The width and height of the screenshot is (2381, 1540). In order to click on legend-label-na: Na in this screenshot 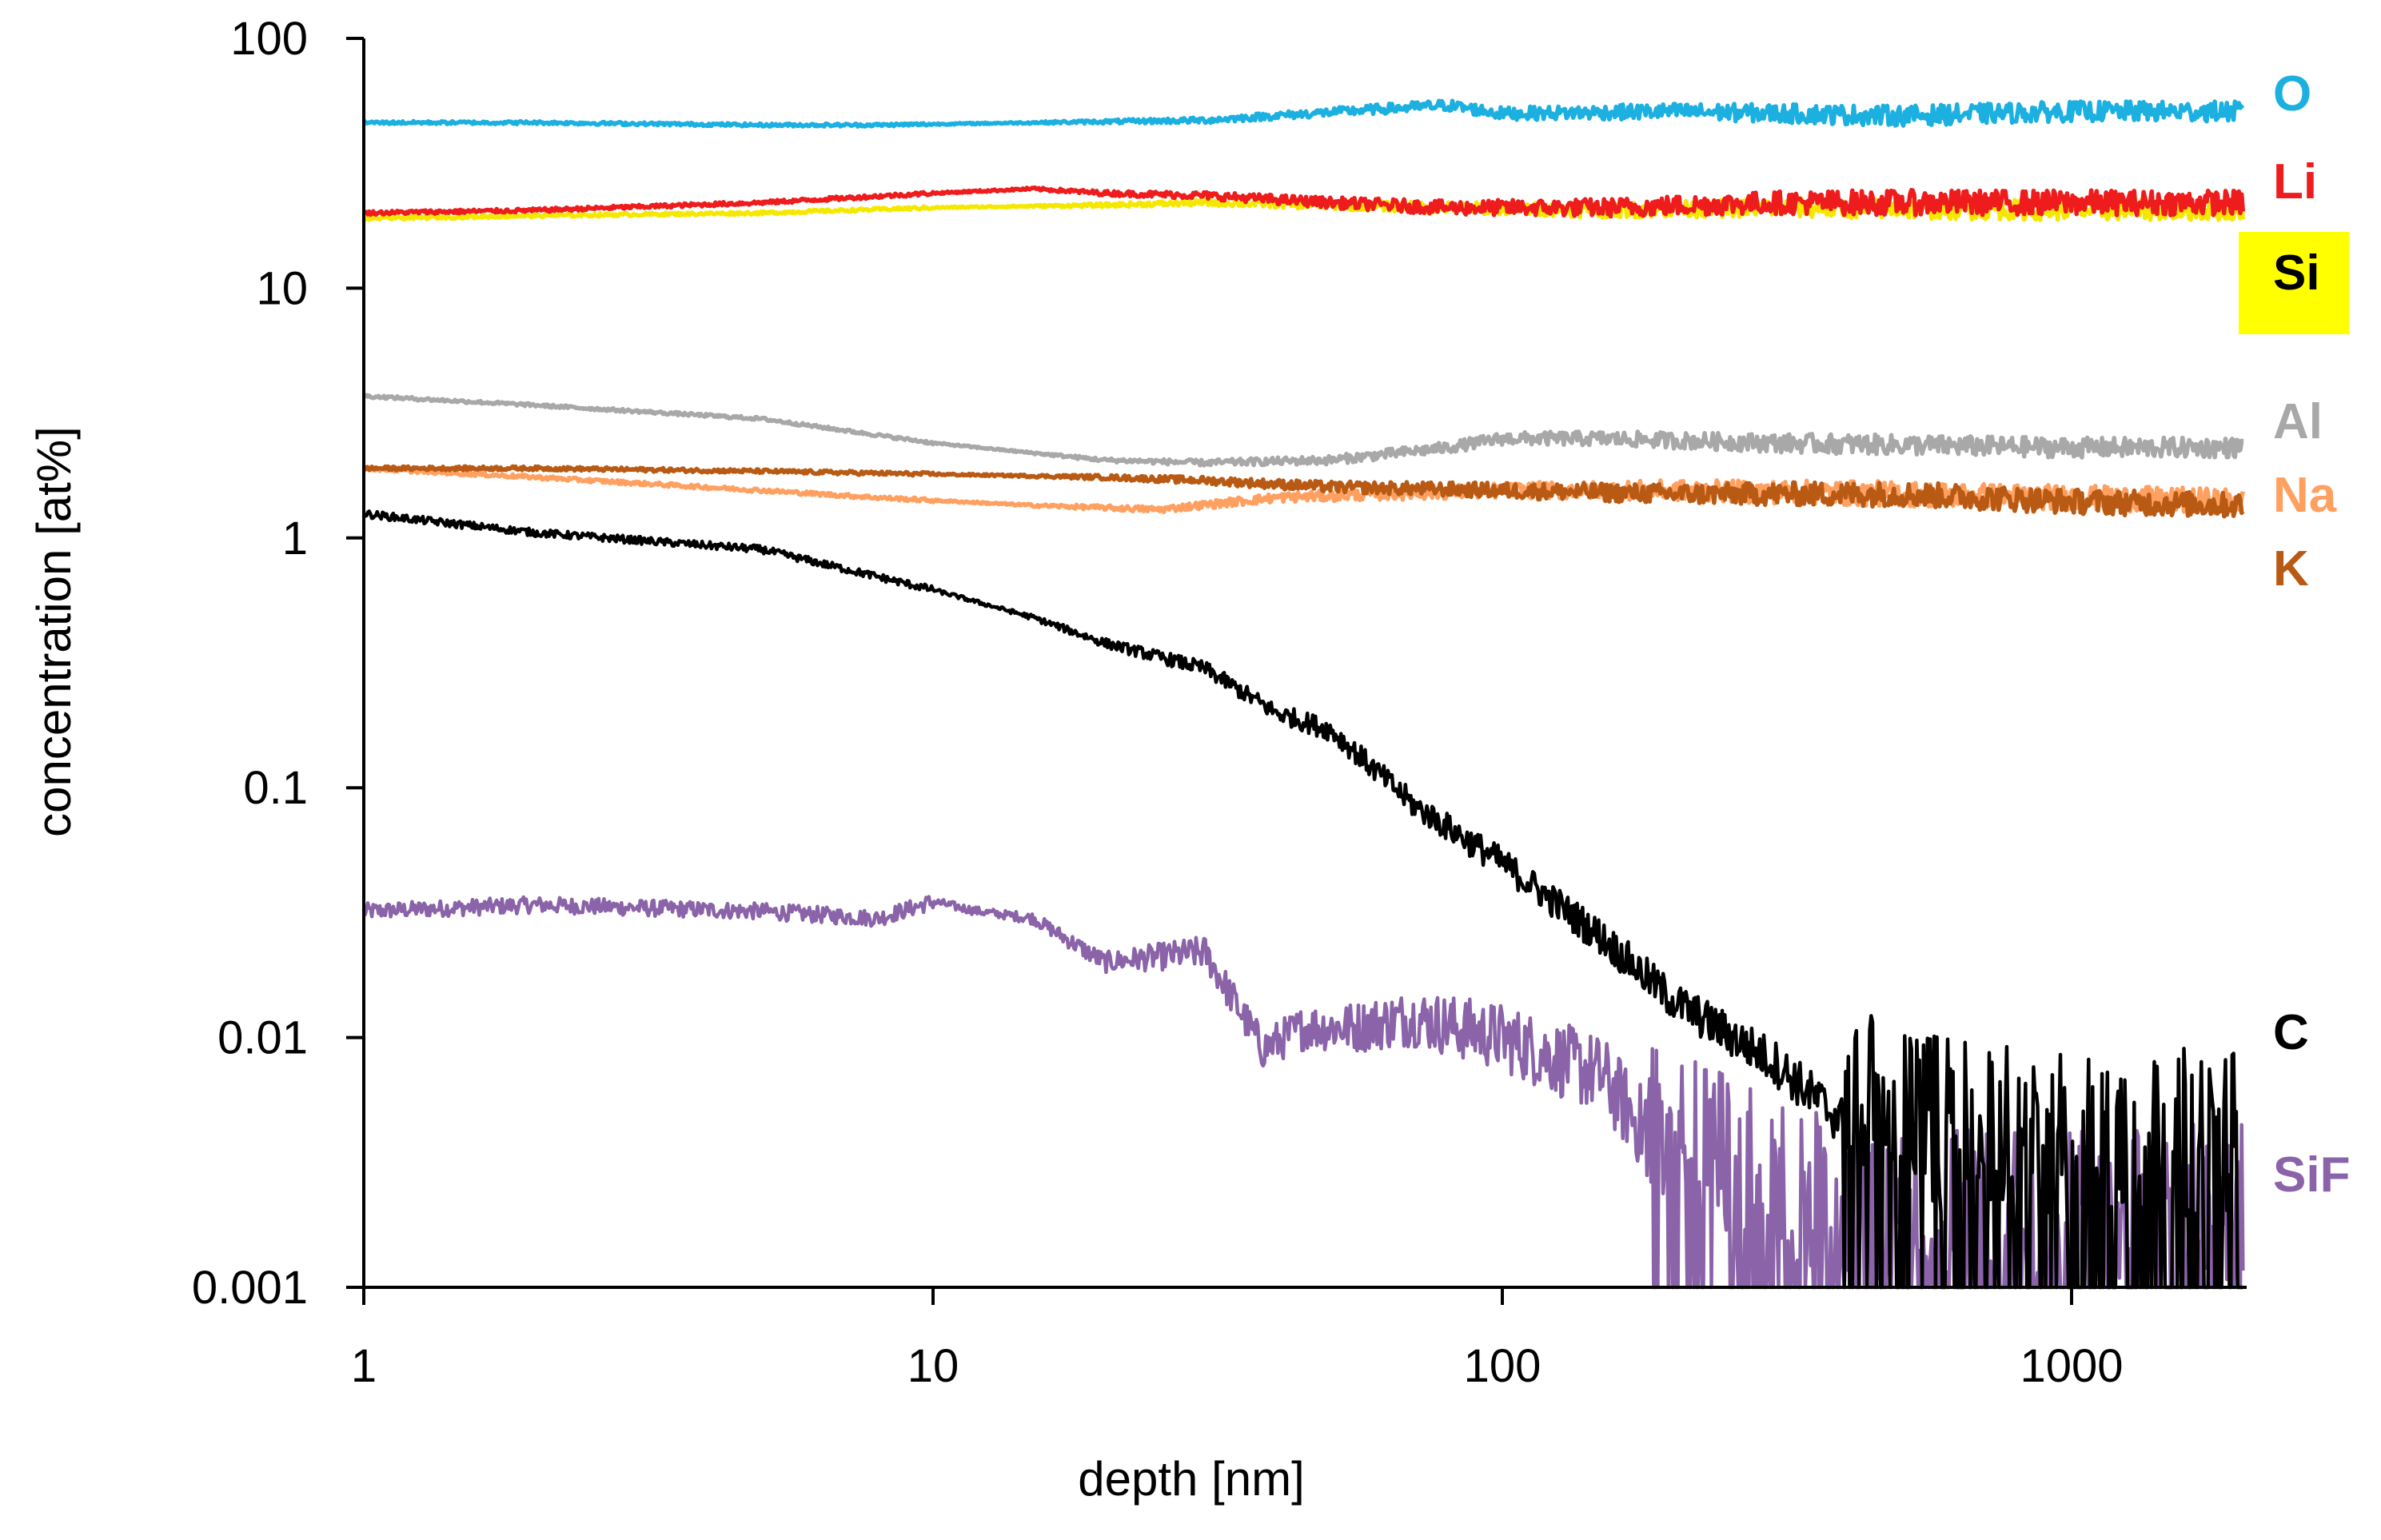, I will do `click(2305, 495)`.